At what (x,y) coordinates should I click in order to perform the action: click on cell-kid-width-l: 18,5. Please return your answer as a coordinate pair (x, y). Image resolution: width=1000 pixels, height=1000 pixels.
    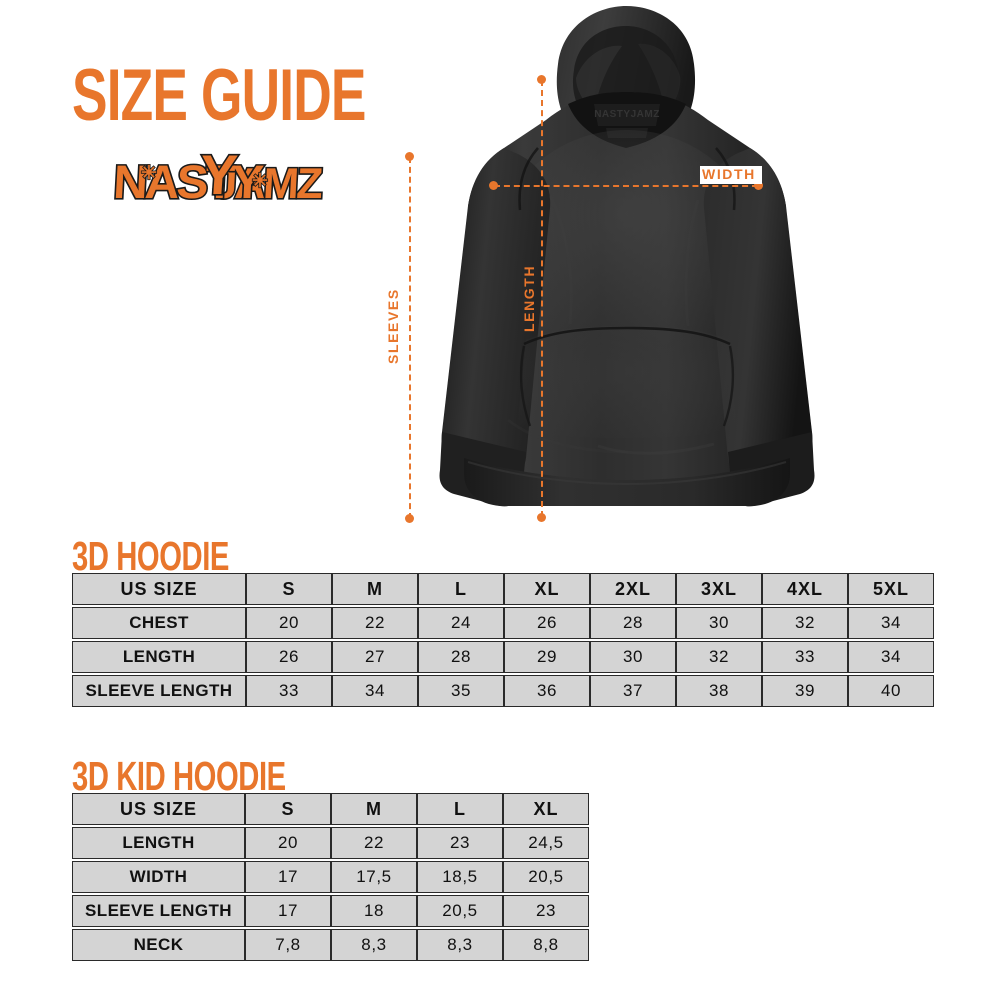
    Looking at the image, I should click on (460, 877).